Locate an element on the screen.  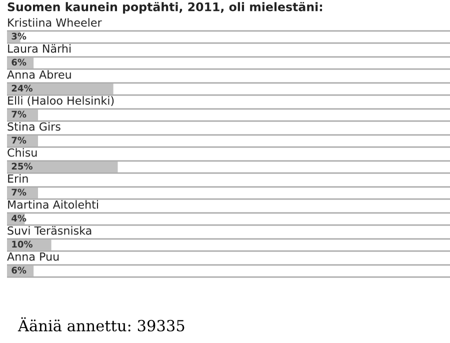
y-tick-label: Anna Puu is located at coordinates (33, 256).